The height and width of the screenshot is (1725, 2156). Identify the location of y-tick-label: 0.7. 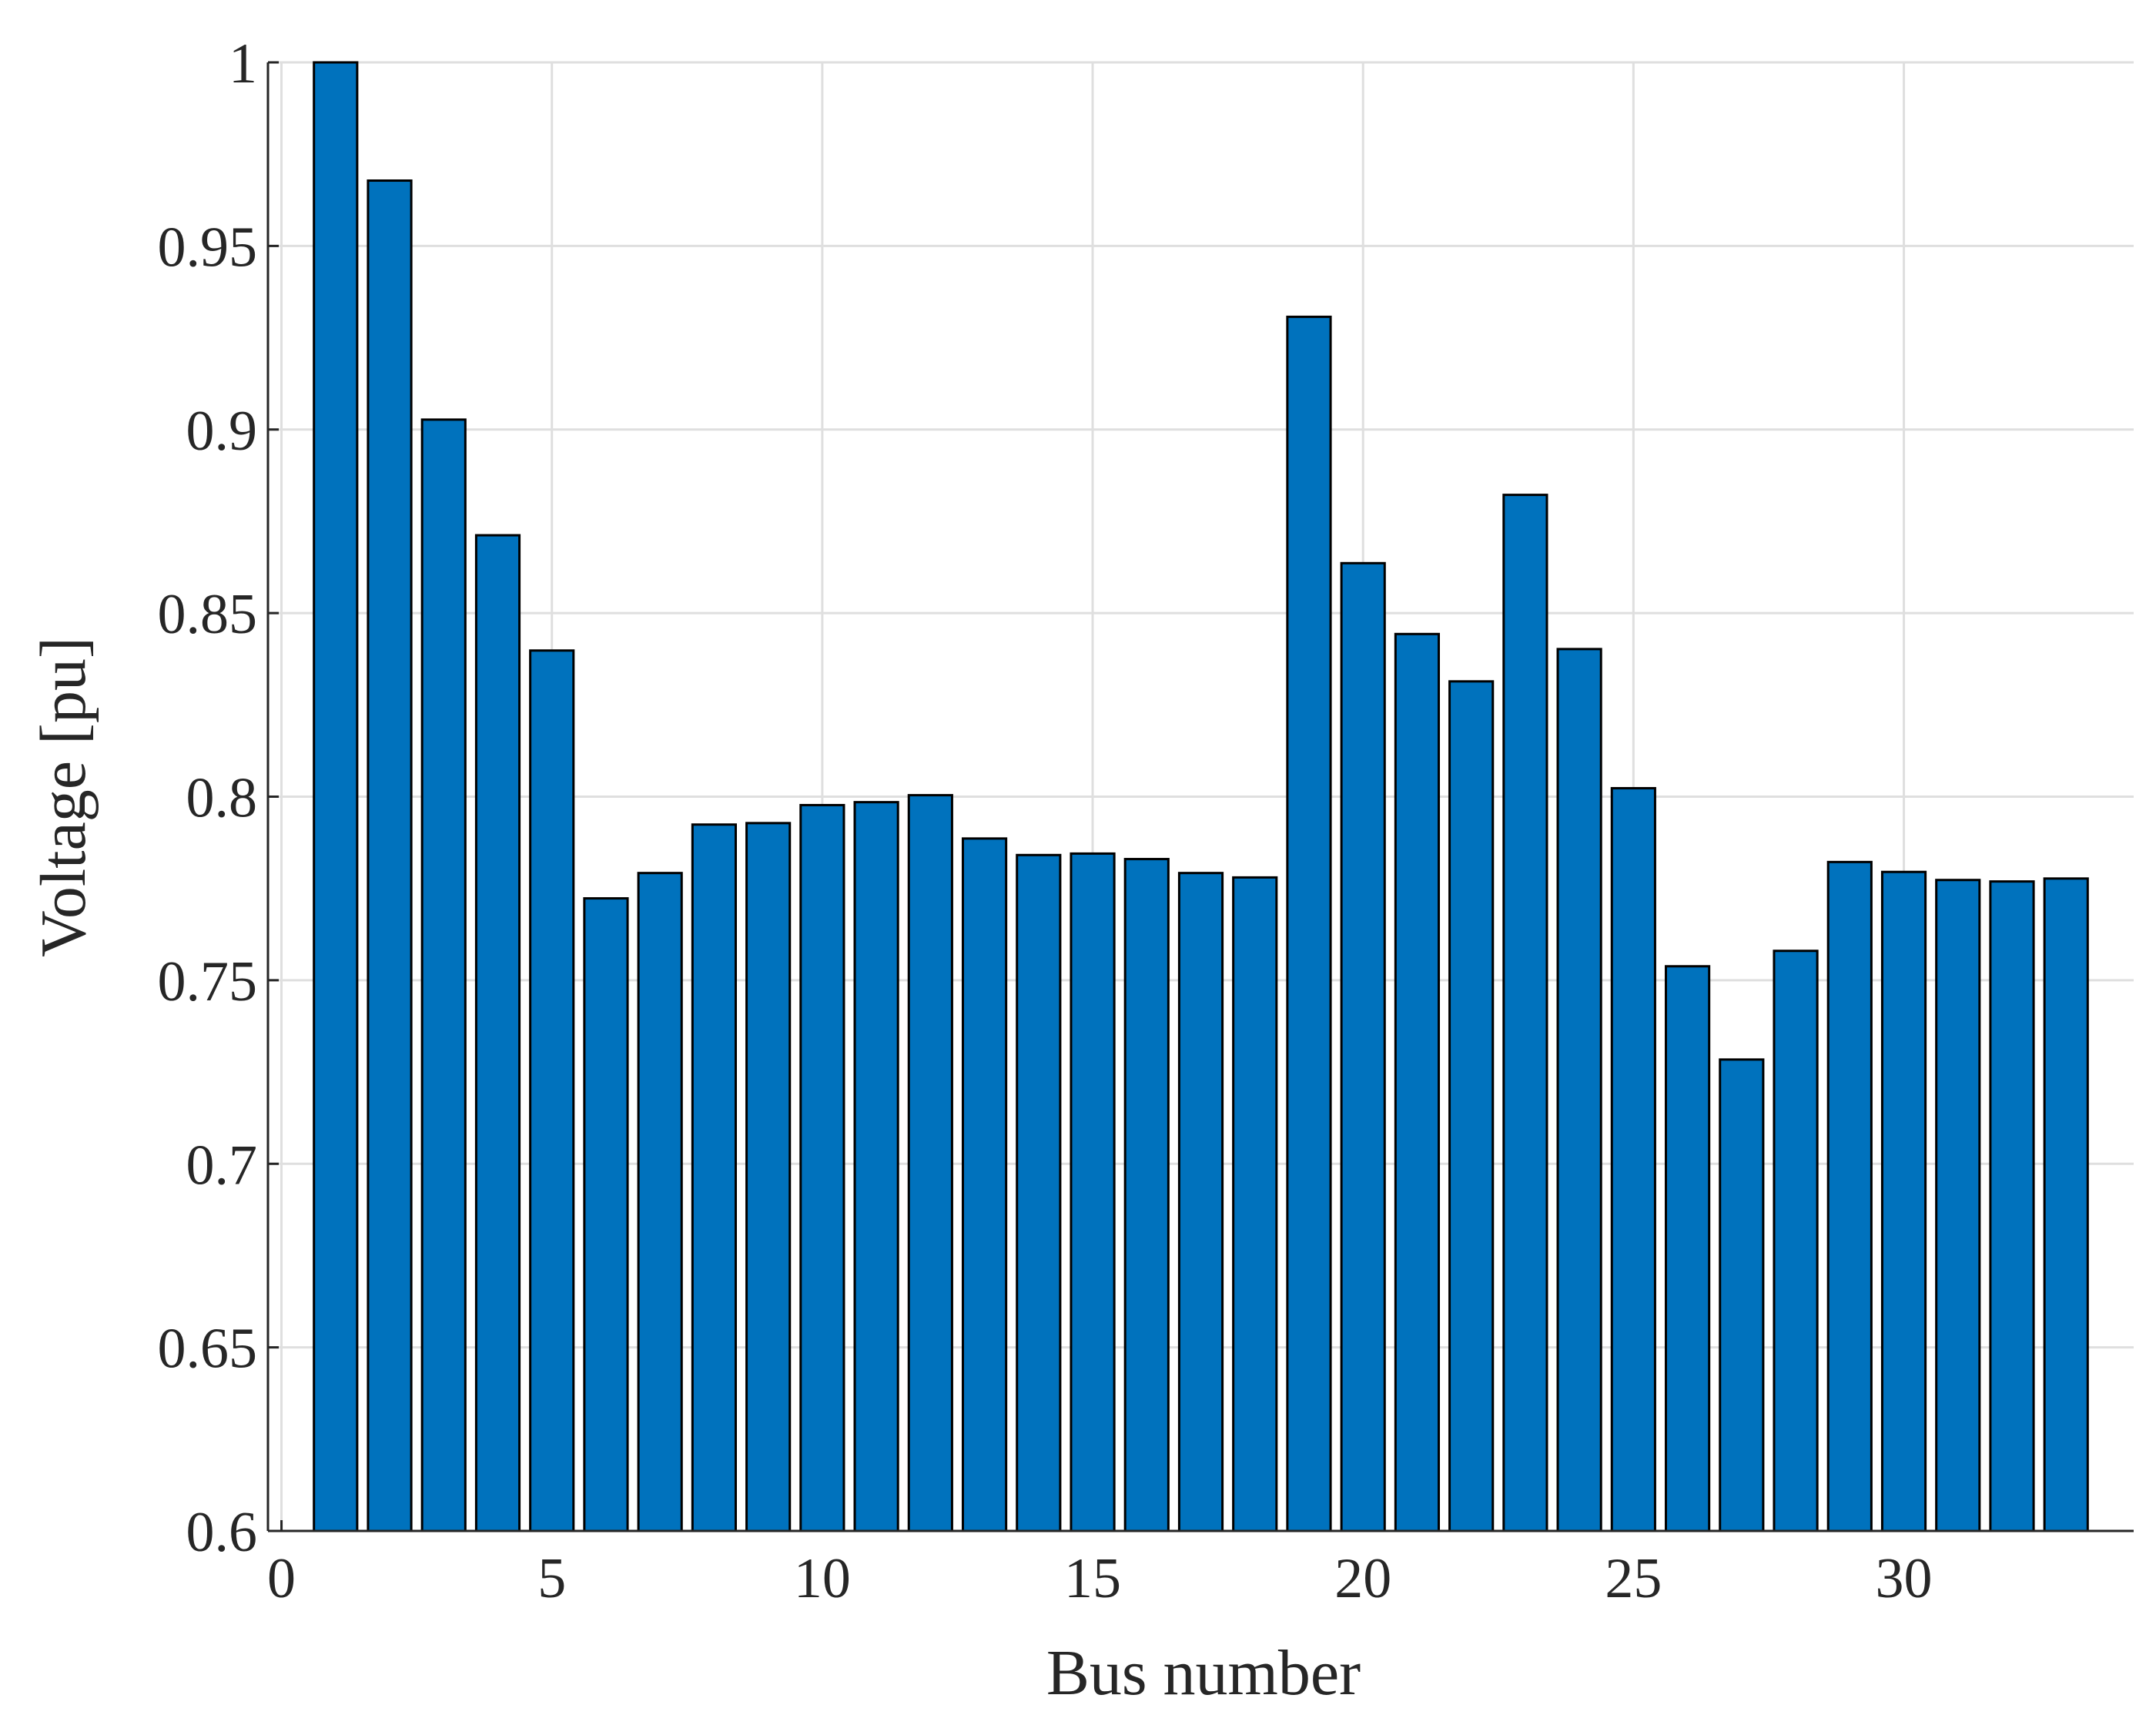
(222, 1165).